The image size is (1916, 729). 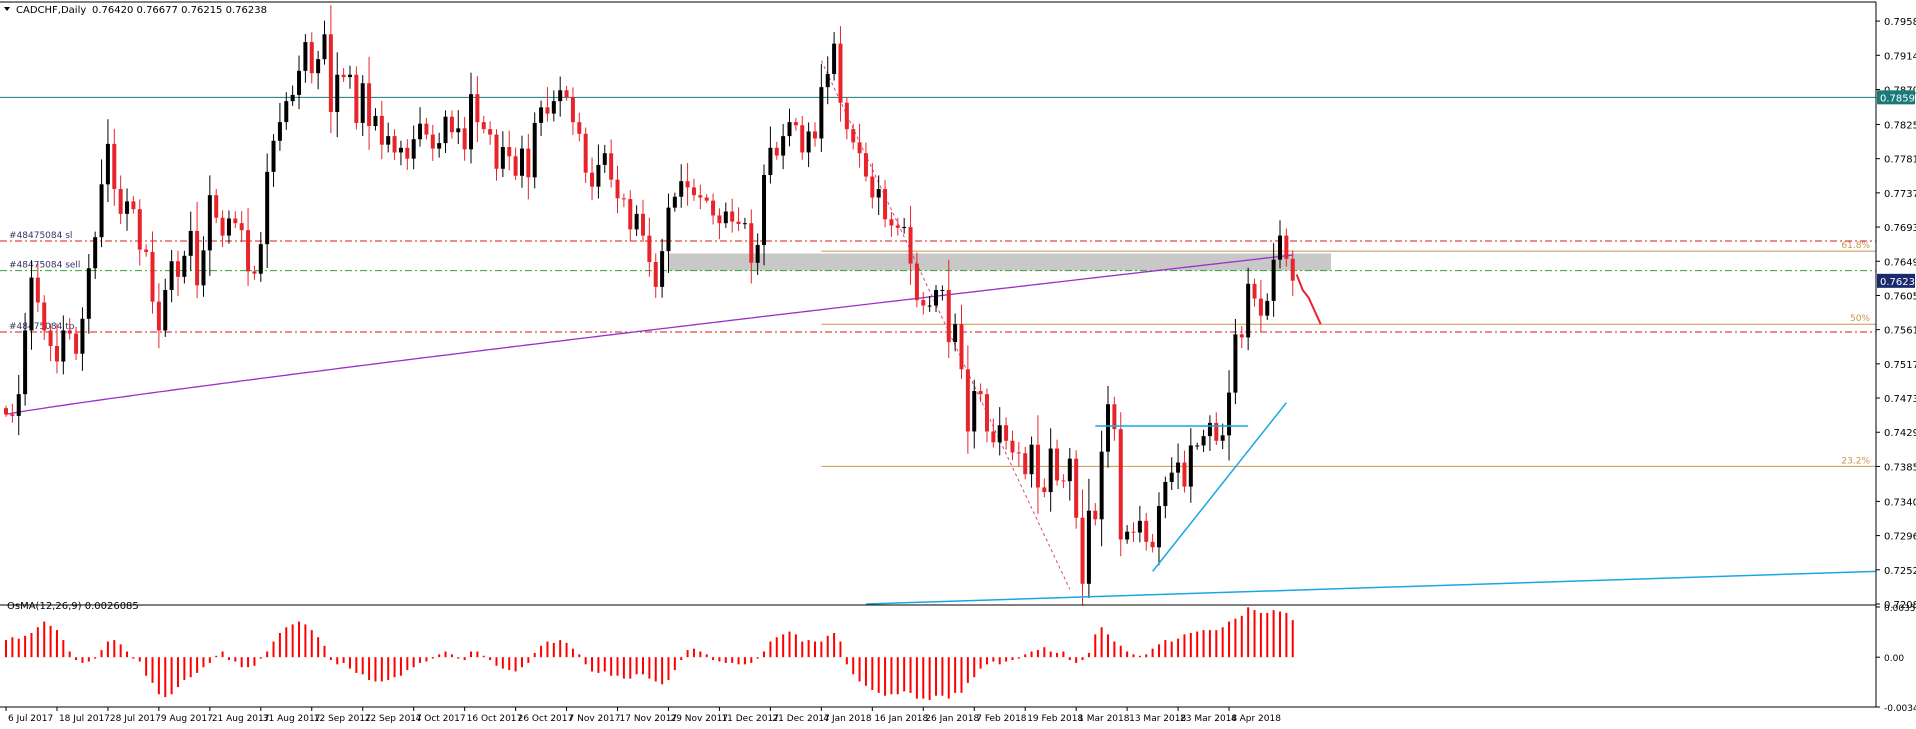 What do you see at coordinates (1308, 299) in the screenshot?
I see `projection-path` at bounding box center [1308, 299].